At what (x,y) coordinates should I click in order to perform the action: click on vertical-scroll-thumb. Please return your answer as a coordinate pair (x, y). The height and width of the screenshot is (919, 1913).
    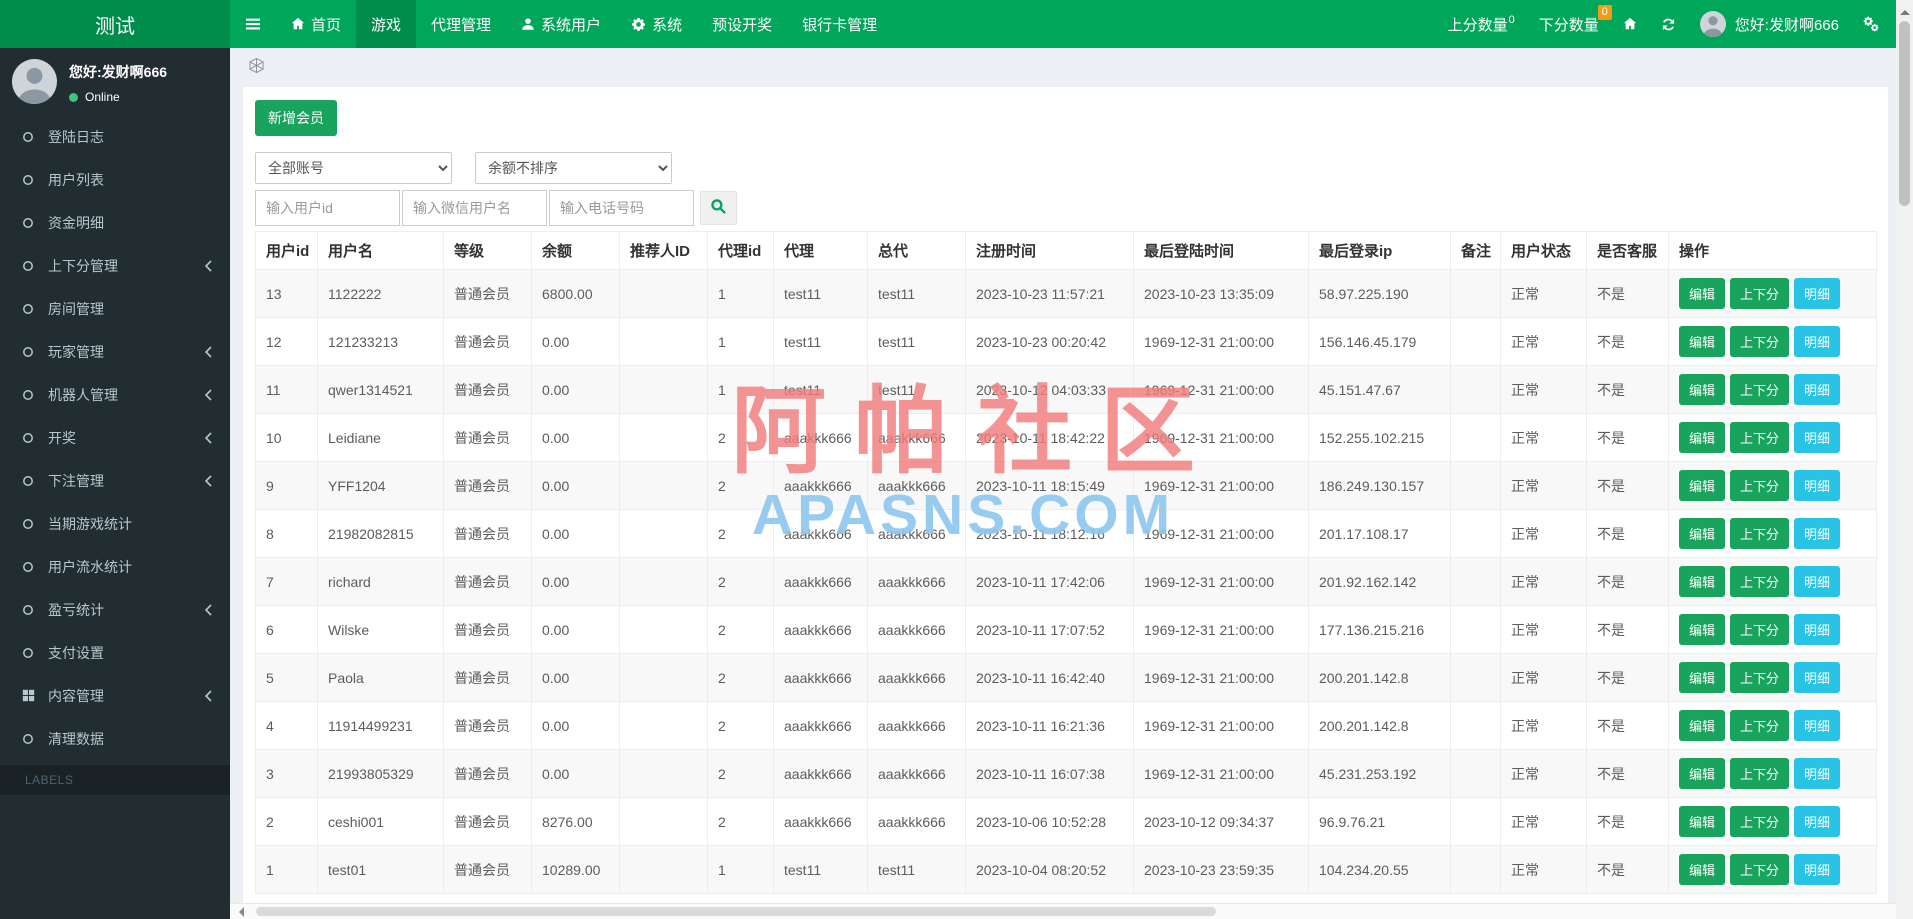
    Looking at the image, I should click on (1904, 113).